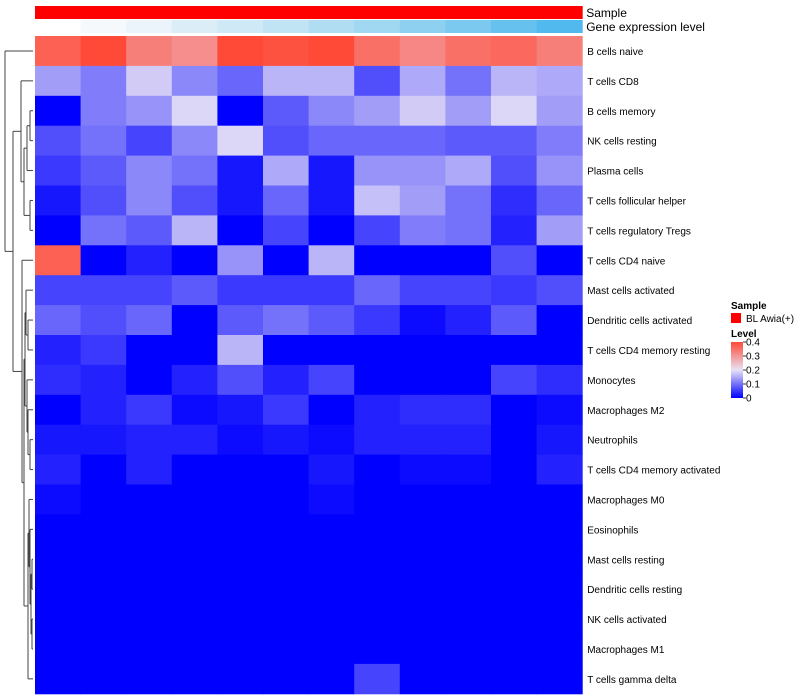 This screenshot has height=700, width=800. What do you see at coordinates (611, 381) in the screenshot?
I see `row-label: Monocytes` at bounding box center [611, 381].